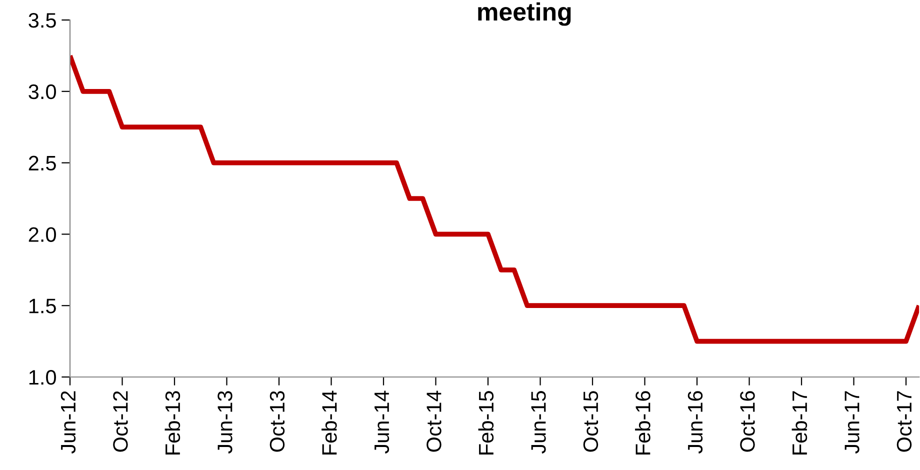 Image resolution: width=920 pixels, height=470 pixels. Describe the element at coordinates (524, 14) in the screenshot. I see `chart-title: meeting` at that location.